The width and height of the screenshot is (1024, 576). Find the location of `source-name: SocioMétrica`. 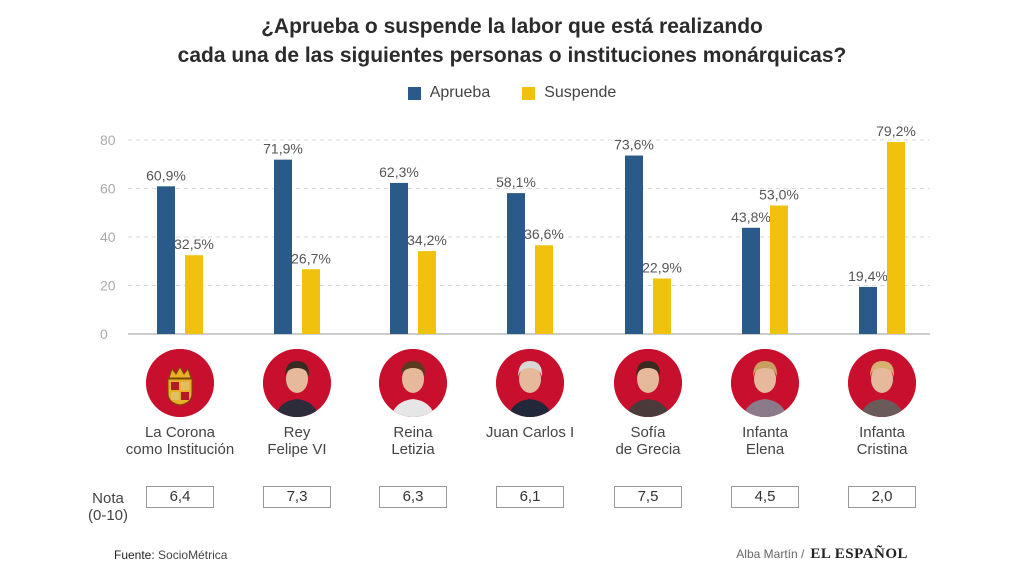

source-name: SocioMétrica is located at coordinates (193, 555).